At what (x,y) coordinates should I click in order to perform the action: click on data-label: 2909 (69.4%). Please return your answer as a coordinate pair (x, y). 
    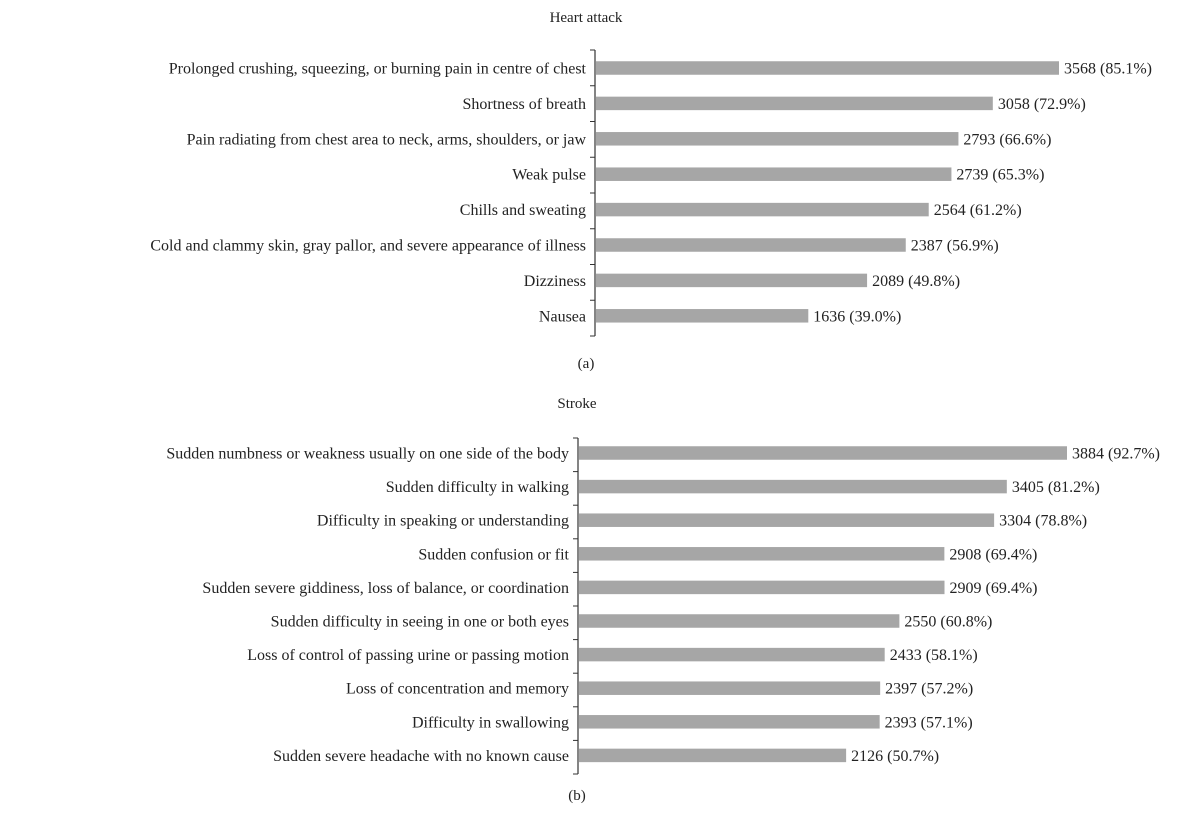
    Looking at the image, I should click on (993, 588).